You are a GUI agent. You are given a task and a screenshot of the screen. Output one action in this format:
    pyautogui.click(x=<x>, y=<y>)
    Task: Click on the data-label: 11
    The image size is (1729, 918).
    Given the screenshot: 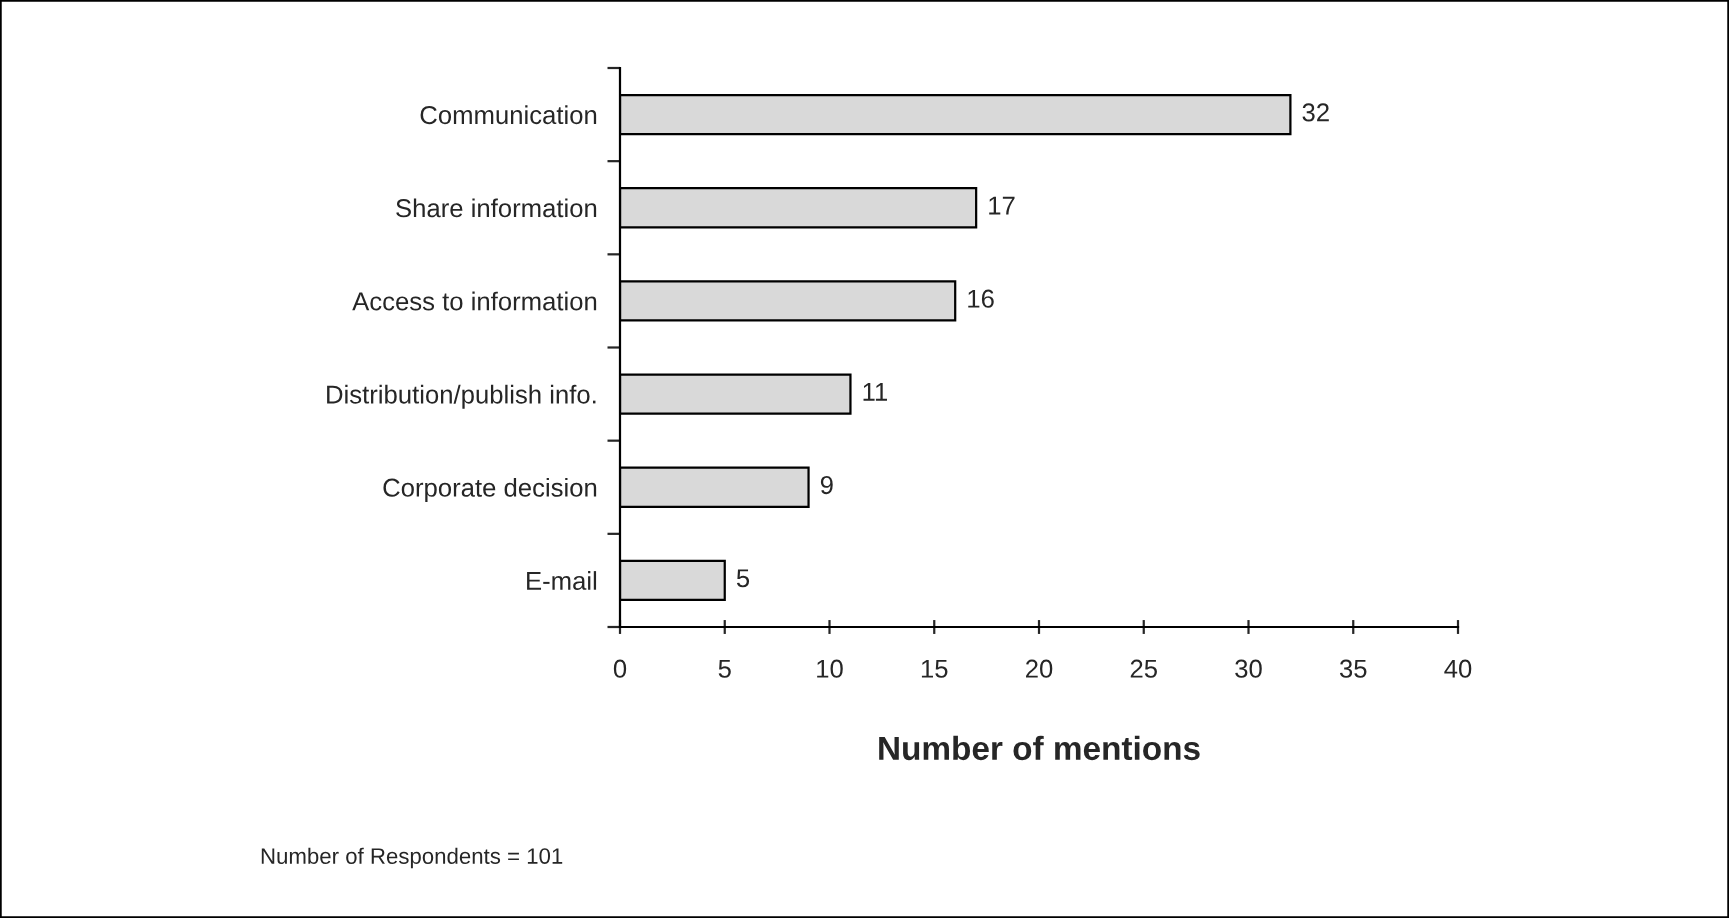 What is the action you would take?
    pyautogui.click(x=875, y=392)
    